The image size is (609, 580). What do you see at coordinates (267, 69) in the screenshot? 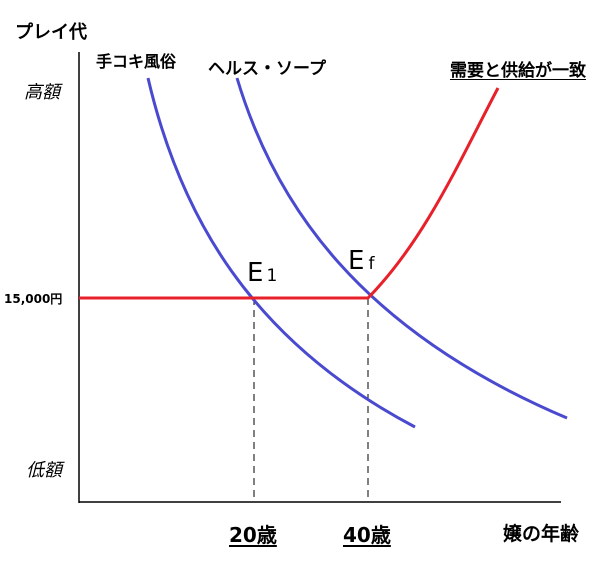
I see `health-soap-curve-label: ヘルス・ソープ` at bounding box center [267, 69].